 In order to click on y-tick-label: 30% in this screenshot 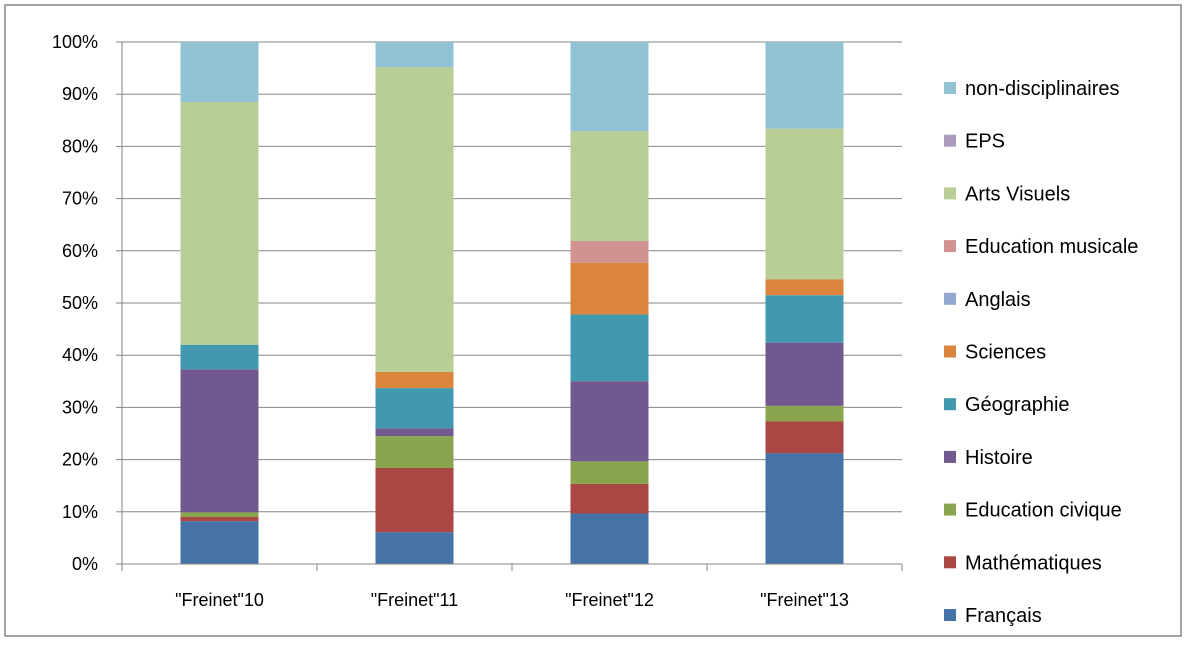, I will do `click(80, 407)`.